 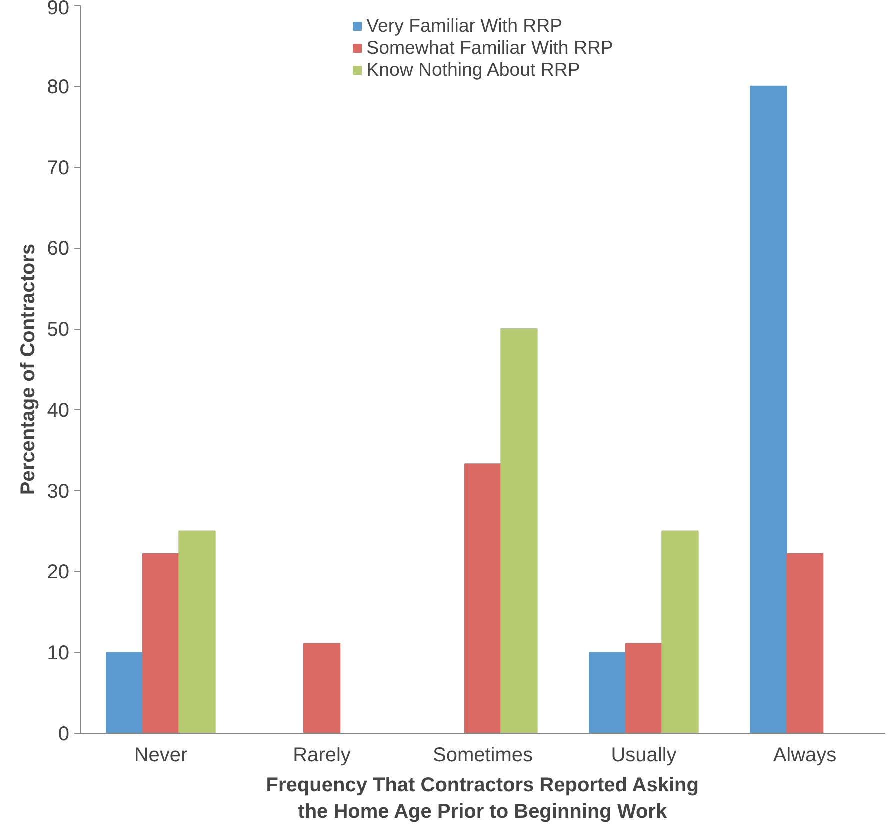 What do you see at coordinates (490, 48) in the screenshot?
I see `legend-label: Somewhat Familiar With RRP` at bounding box center [490, 48].